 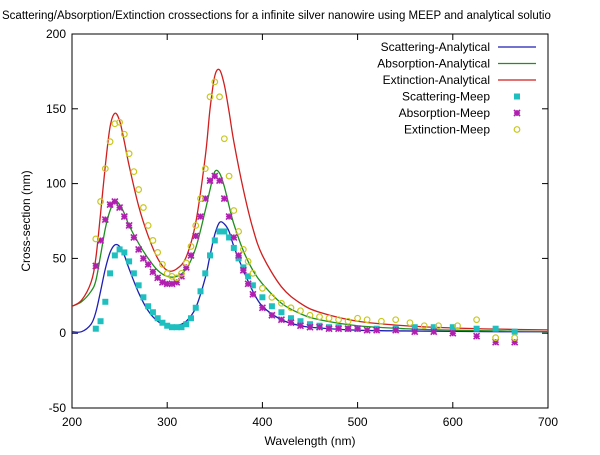 I want to click on x-tick-label: 600, so click(x=453, y=422).